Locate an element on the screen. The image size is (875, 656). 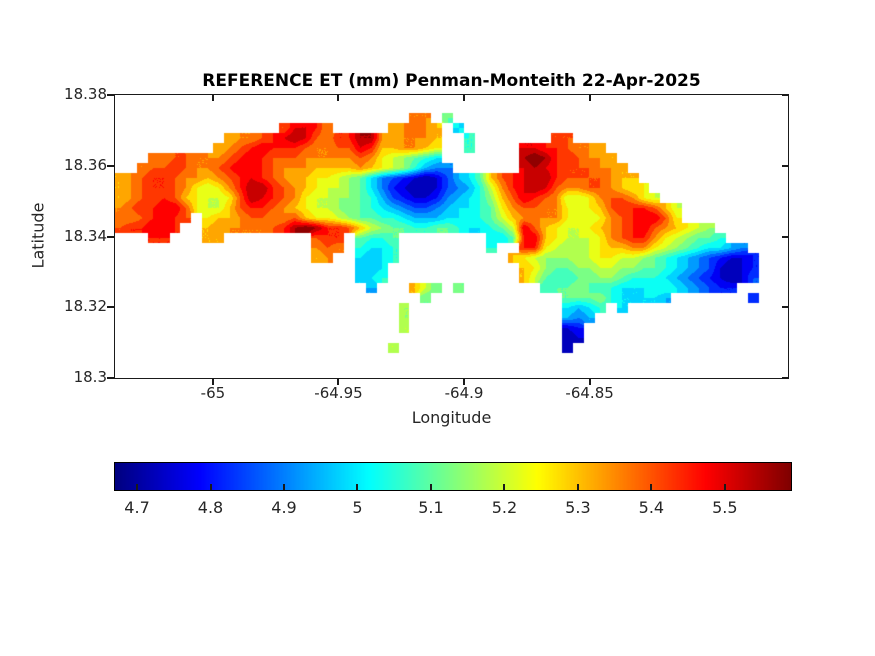
x-axis-label: Longitude is located at coordinates (451, 417).